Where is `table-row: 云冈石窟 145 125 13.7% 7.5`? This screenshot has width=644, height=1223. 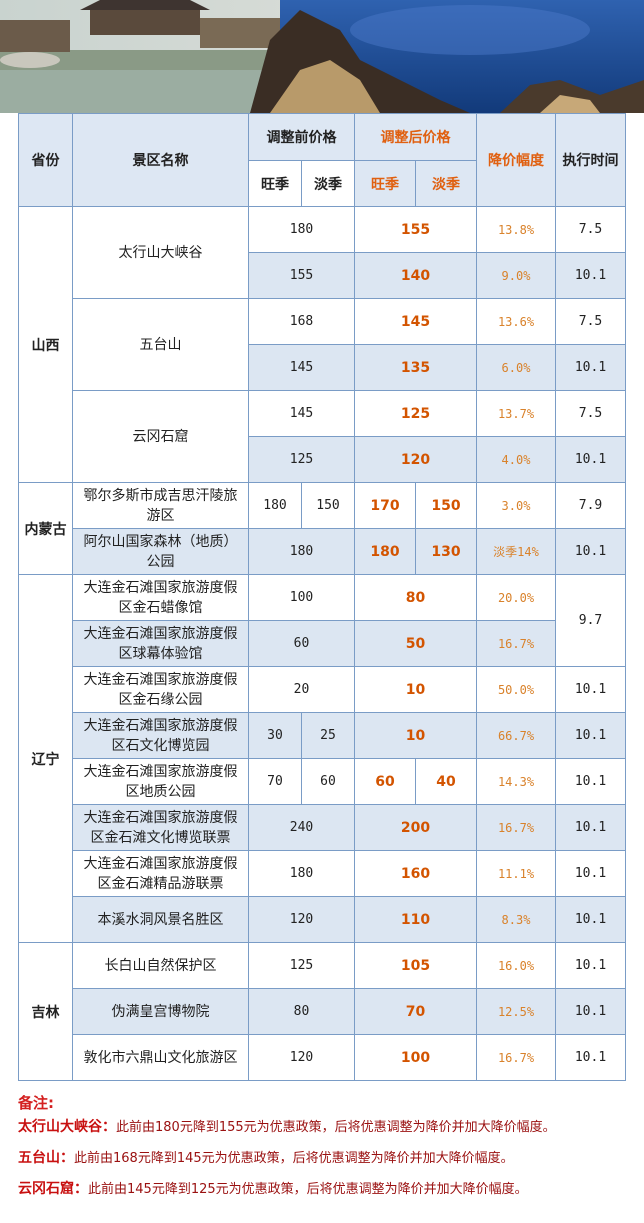
table-row: 云冈石窟 145 125 13.7% 7.5 is located at coordinates (322, 436).